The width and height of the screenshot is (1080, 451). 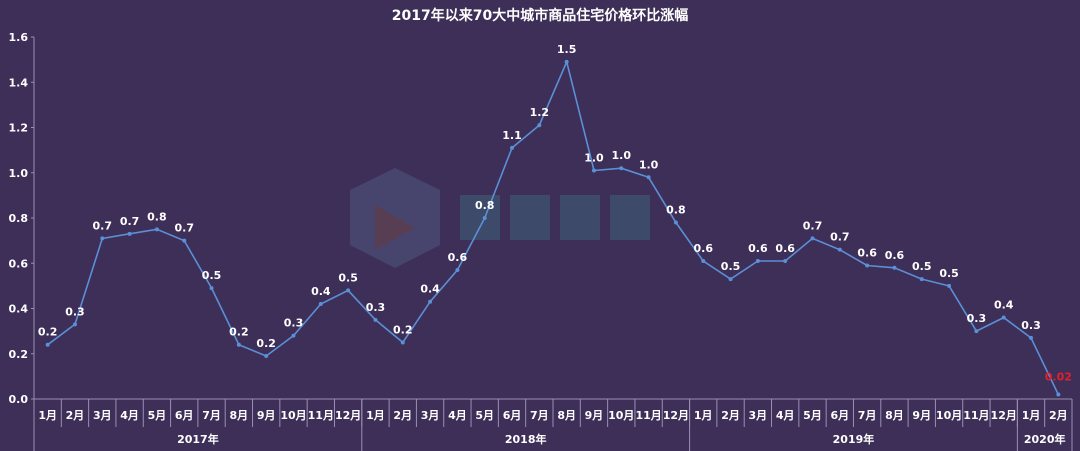 I want to click on data-label: 1.0, so click(x=594, y=157).